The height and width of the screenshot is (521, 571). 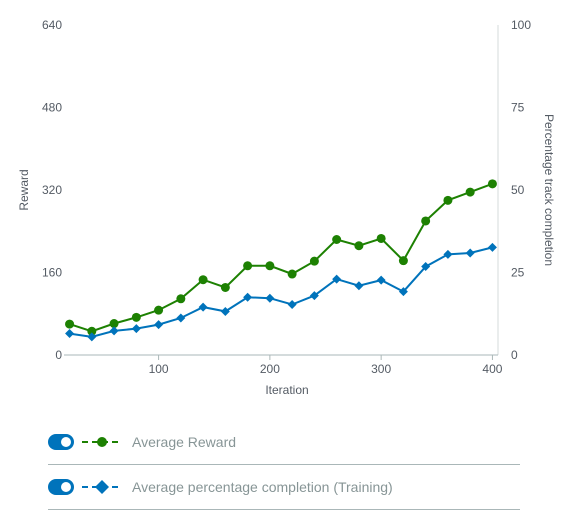 I want to click on legend-swatch-circle, so click(x=102, y=442).